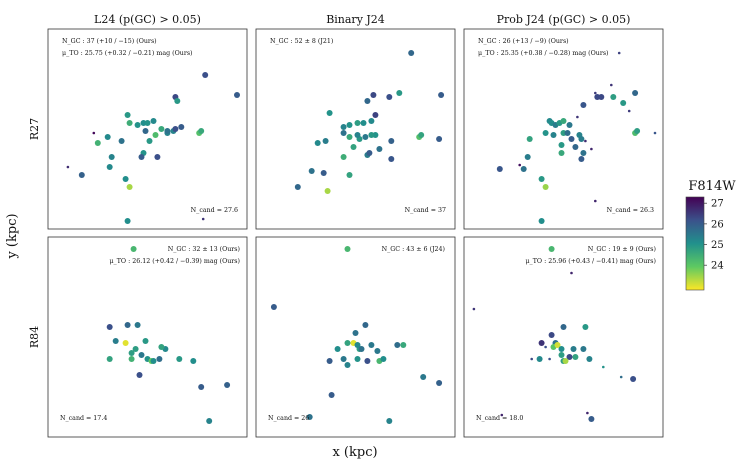  I want to click on panel-annotation: μ_TO : 26.12 (+0.42 / −0.39) mag (Ours), so click(174, 261).